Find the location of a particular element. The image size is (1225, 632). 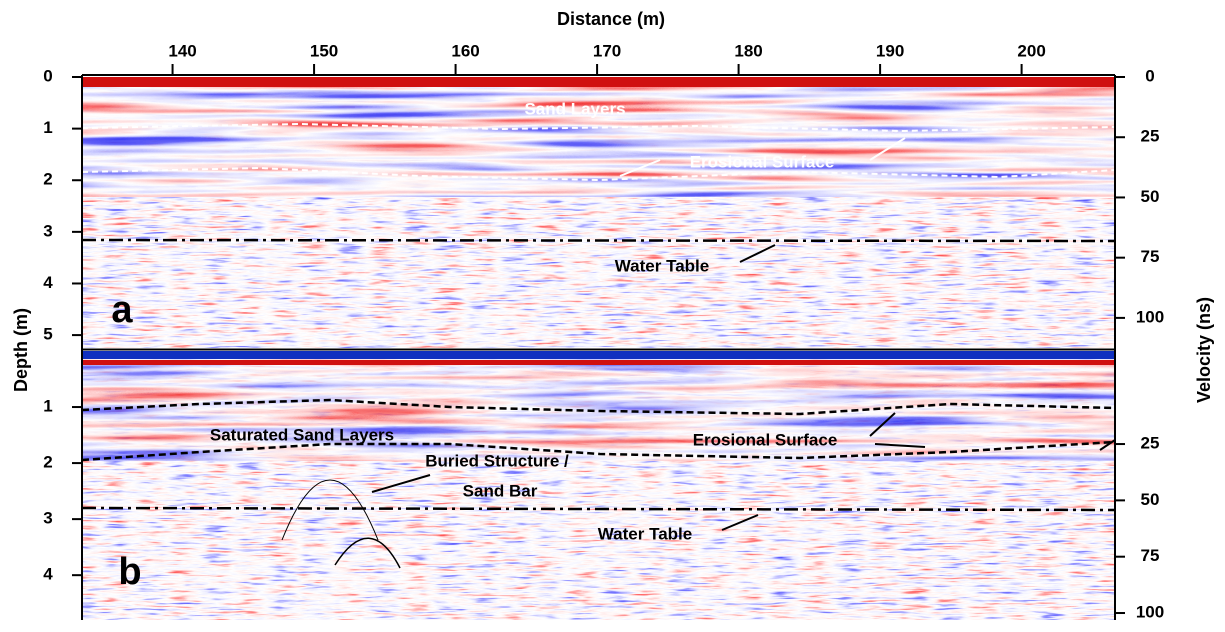

y2-axis-title: Velocity (ns) is located at coordinates (1204, 350).